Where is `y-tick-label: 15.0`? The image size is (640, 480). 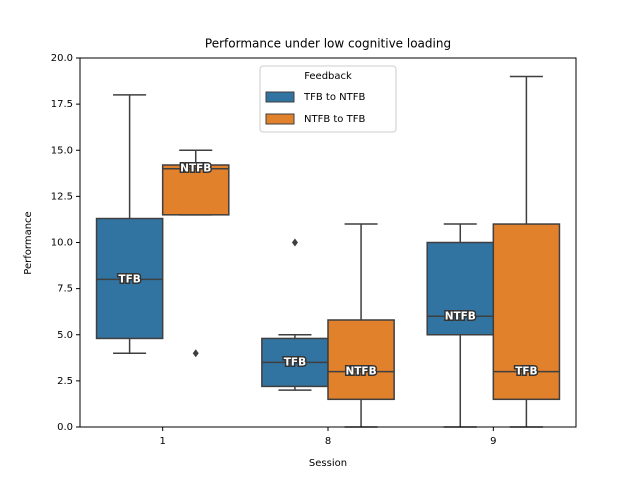 y-tick-label: 15.0 is located at coordinates (62, 150).